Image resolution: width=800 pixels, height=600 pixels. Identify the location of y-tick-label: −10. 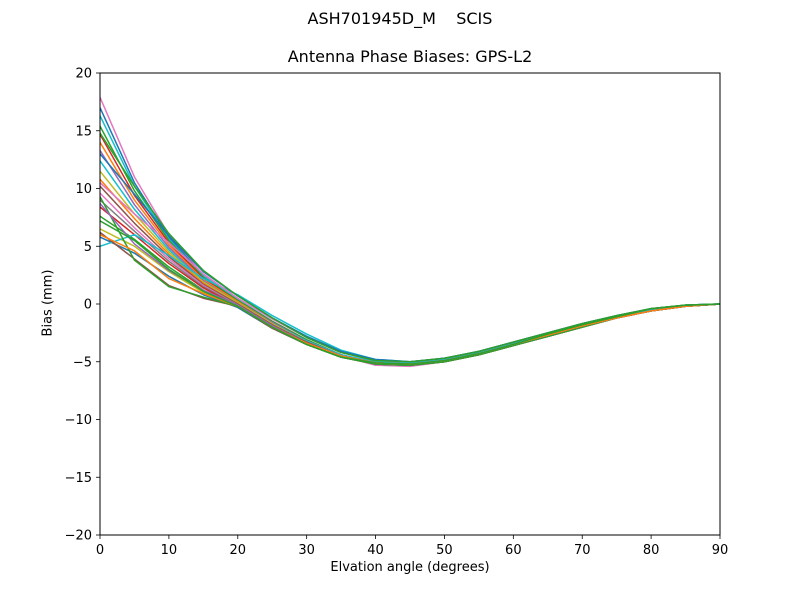
(78, 420).